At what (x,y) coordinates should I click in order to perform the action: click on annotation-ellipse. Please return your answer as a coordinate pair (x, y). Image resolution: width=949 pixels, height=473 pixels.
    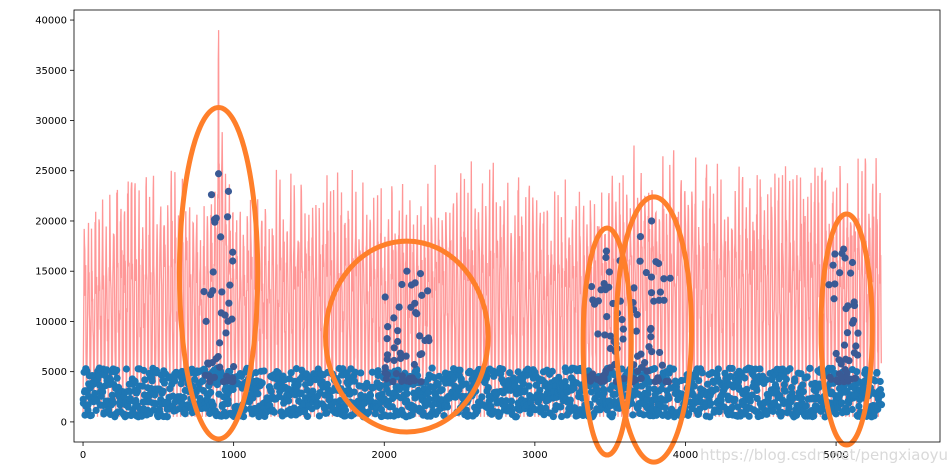
    Looking at the image, I should click on (846, 329).